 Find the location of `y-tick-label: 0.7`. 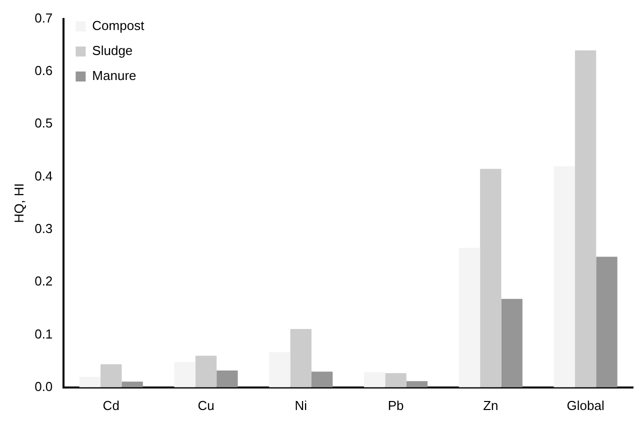

y-tick-label: 0.7 is located at coordinates (43, 18).